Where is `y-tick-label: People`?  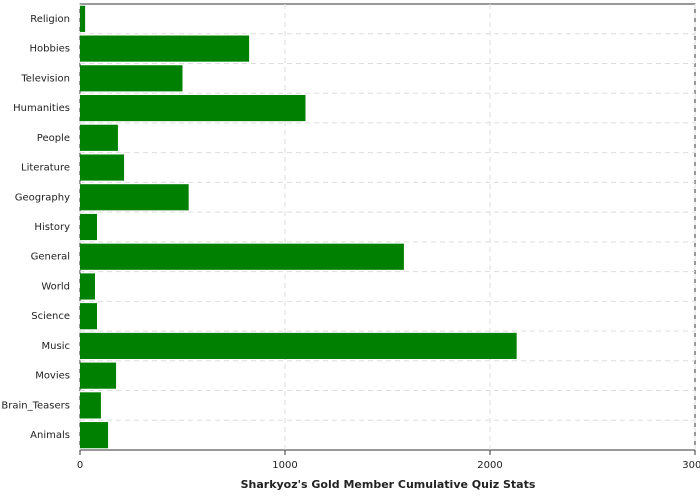 y-tick-label: People is located at coordinates (53, 138).